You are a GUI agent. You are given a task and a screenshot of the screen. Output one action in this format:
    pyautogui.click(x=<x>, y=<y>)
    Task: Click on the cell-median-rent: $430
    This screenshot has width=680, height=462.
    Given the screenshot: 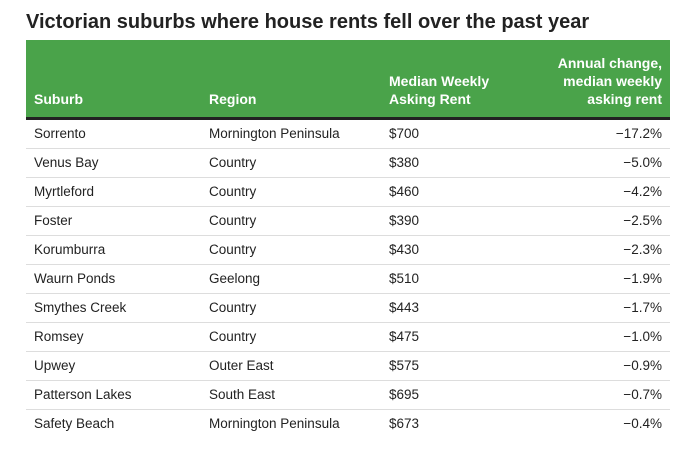 What is the action you would take?
    pyautogui.click(x=453, y=250)
    